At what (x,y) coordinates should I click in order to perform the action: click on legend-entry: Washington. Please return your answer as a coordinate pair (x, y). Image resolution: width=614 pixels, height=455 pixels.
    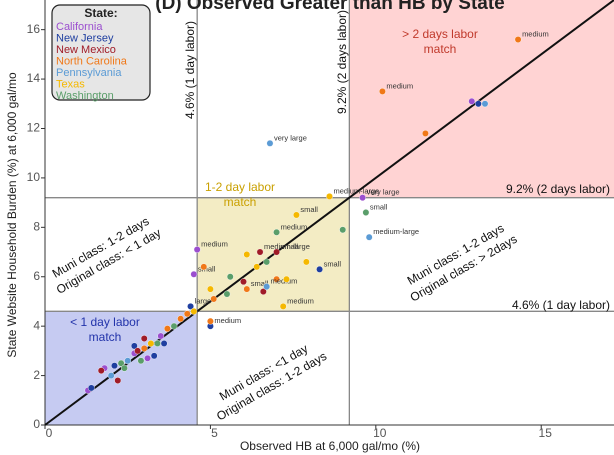
    Looking at the image, I should click on (85, 96).